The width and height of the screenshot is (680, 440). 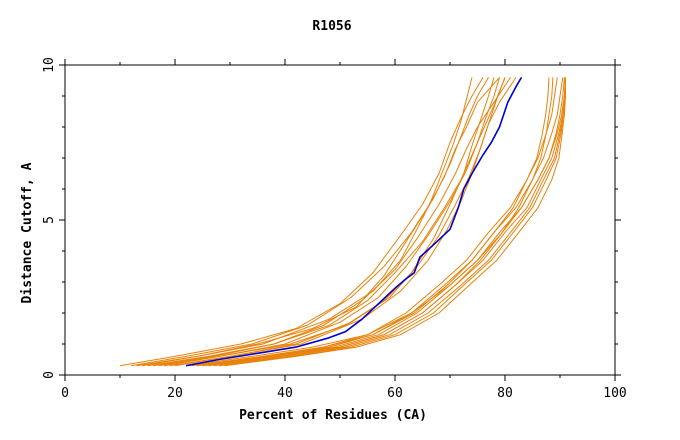 What do you see at coordinates (49, 375) in the screenshot?
I see `y-tick-label-0: 0` at bounding box center [49, 375].